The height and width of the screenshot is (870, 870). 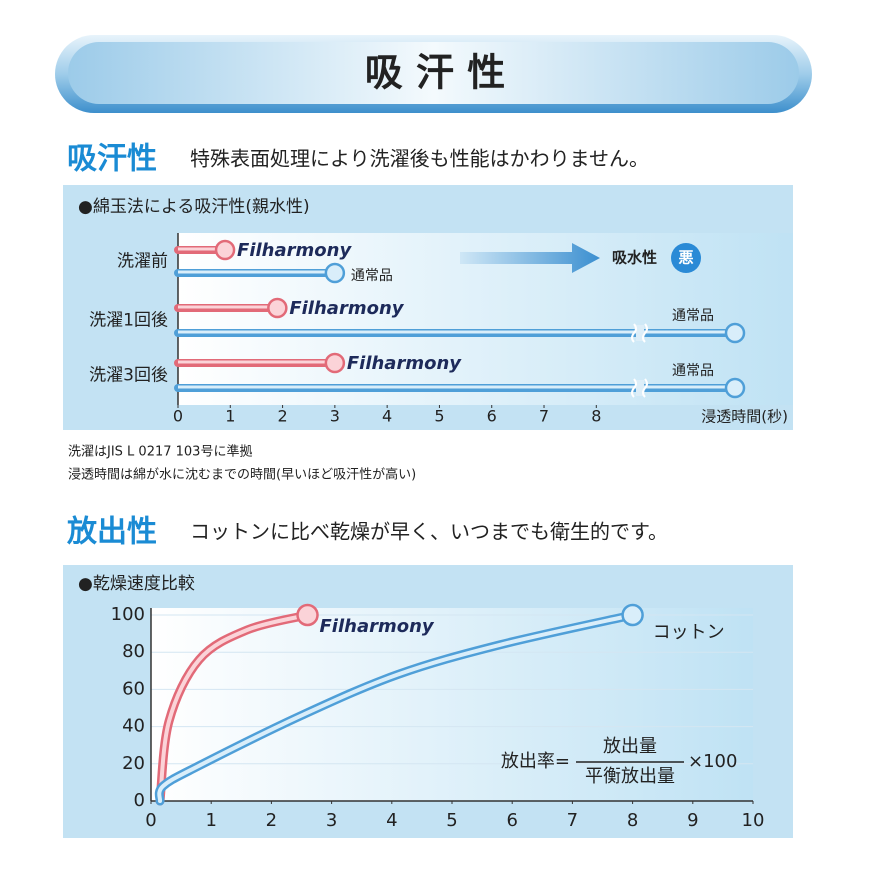 I want to click on formula: ×100, so click(x=712, y=761).